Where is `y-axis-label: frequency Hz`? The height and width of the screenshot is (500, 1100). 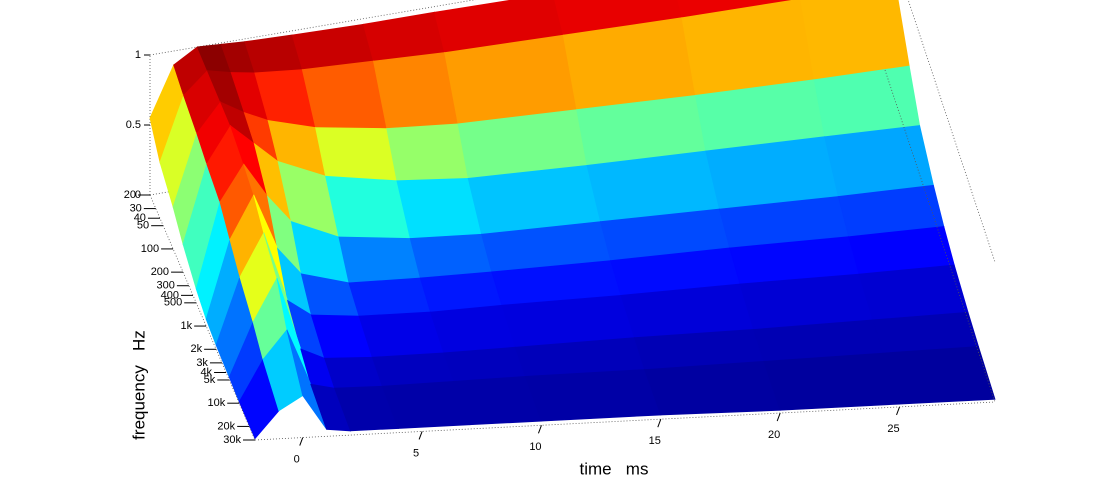
y-axis-label: frequency Hz is located at coordinates (138, 385).